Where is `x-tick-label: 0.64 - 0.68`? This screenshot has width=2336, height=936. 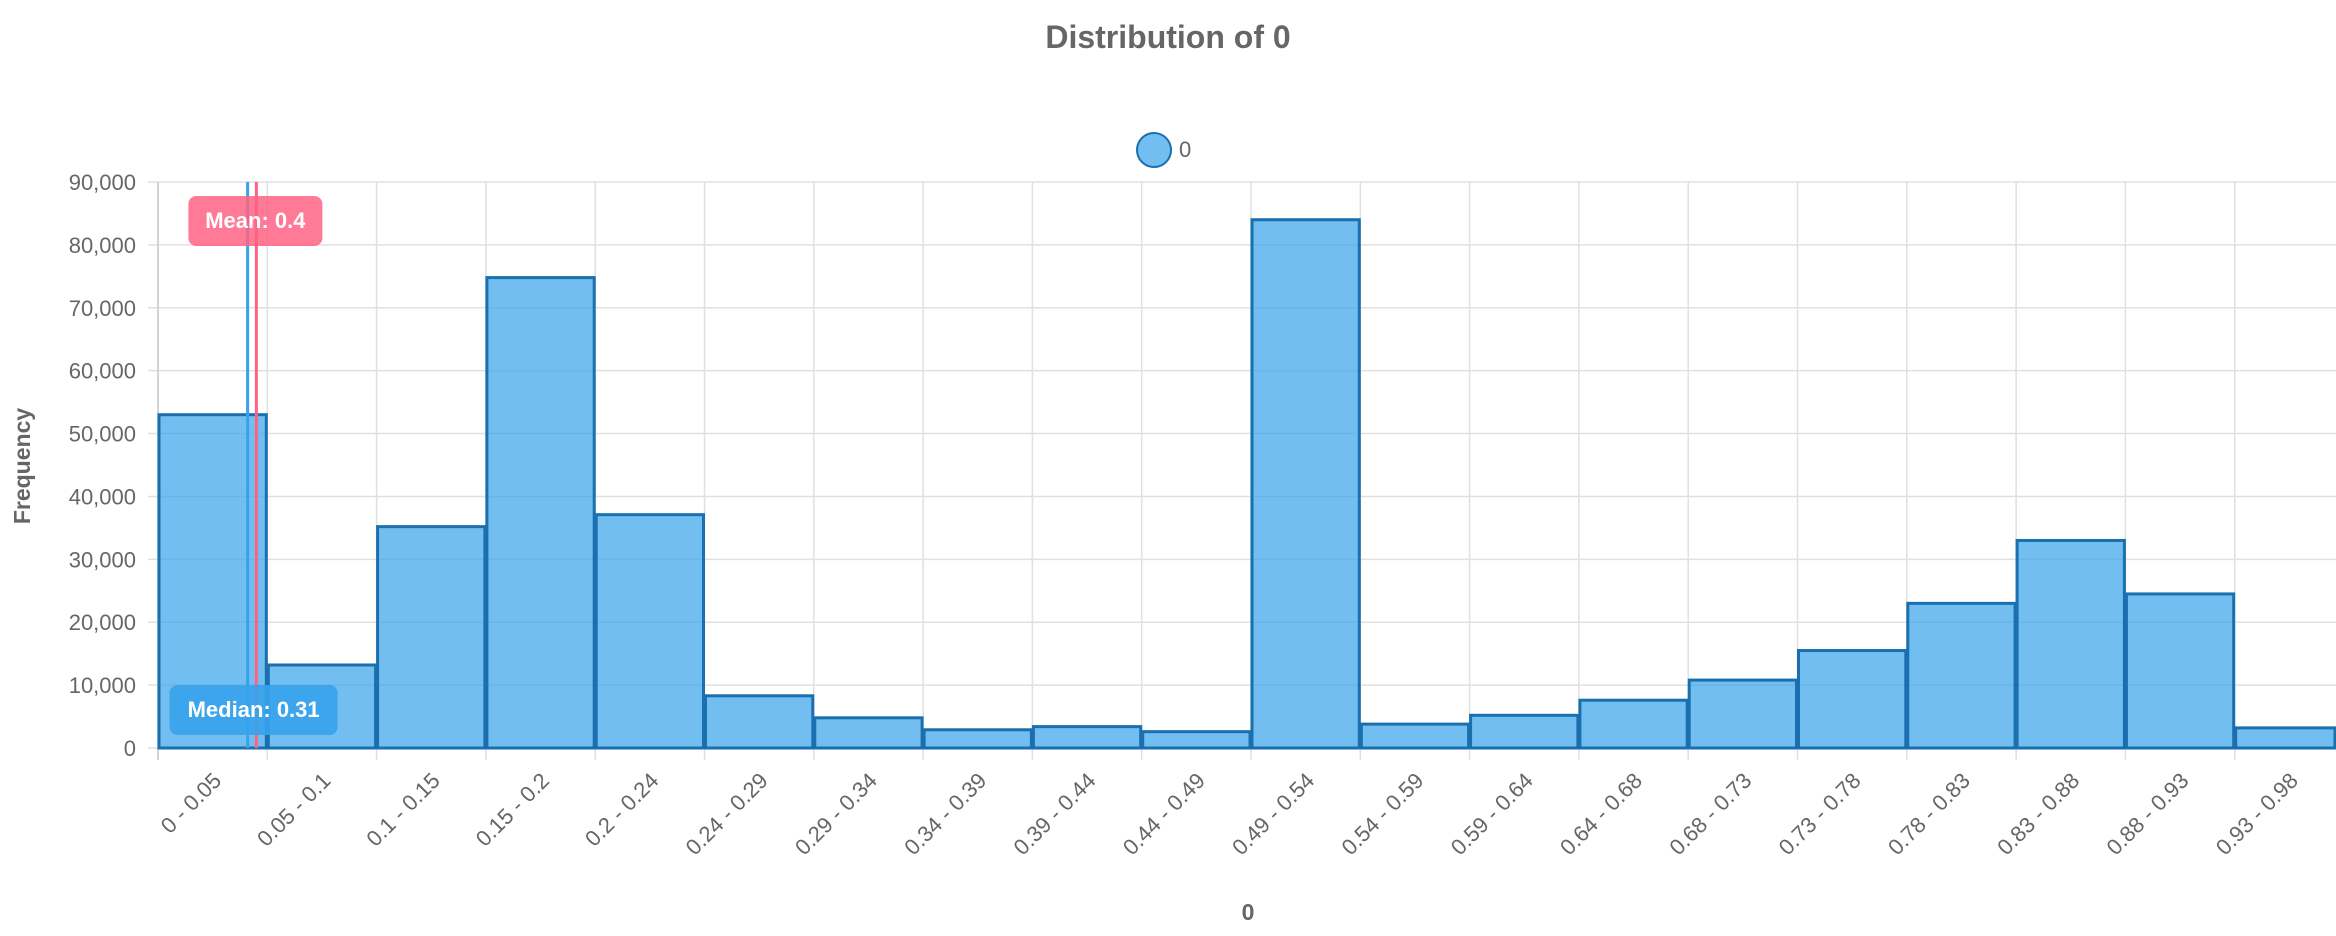
x-tick-label: 0.64 - 0.68 is located at coordinates (1601, 814).